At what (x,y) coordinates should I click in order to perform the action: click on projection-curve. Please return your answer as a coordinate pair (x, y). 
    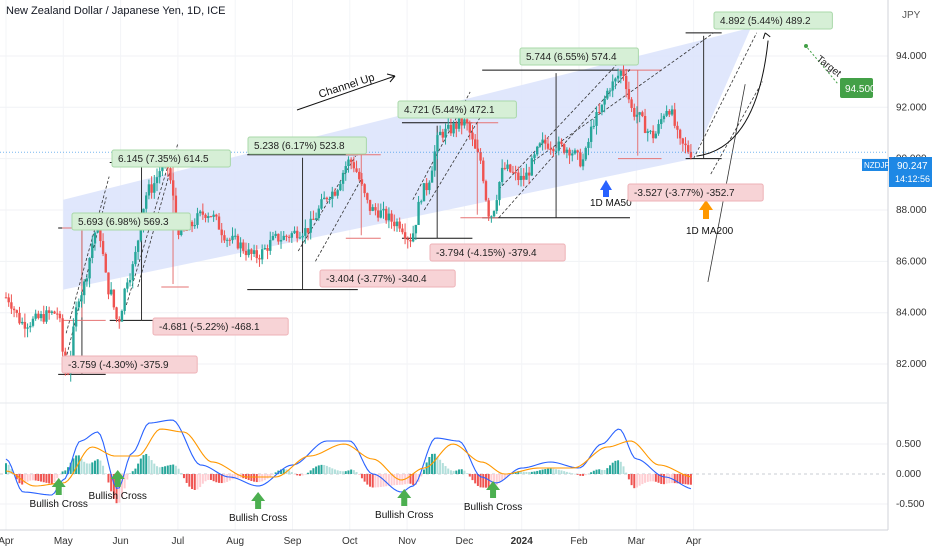
    Looking at the image, I should click on (732, 98).